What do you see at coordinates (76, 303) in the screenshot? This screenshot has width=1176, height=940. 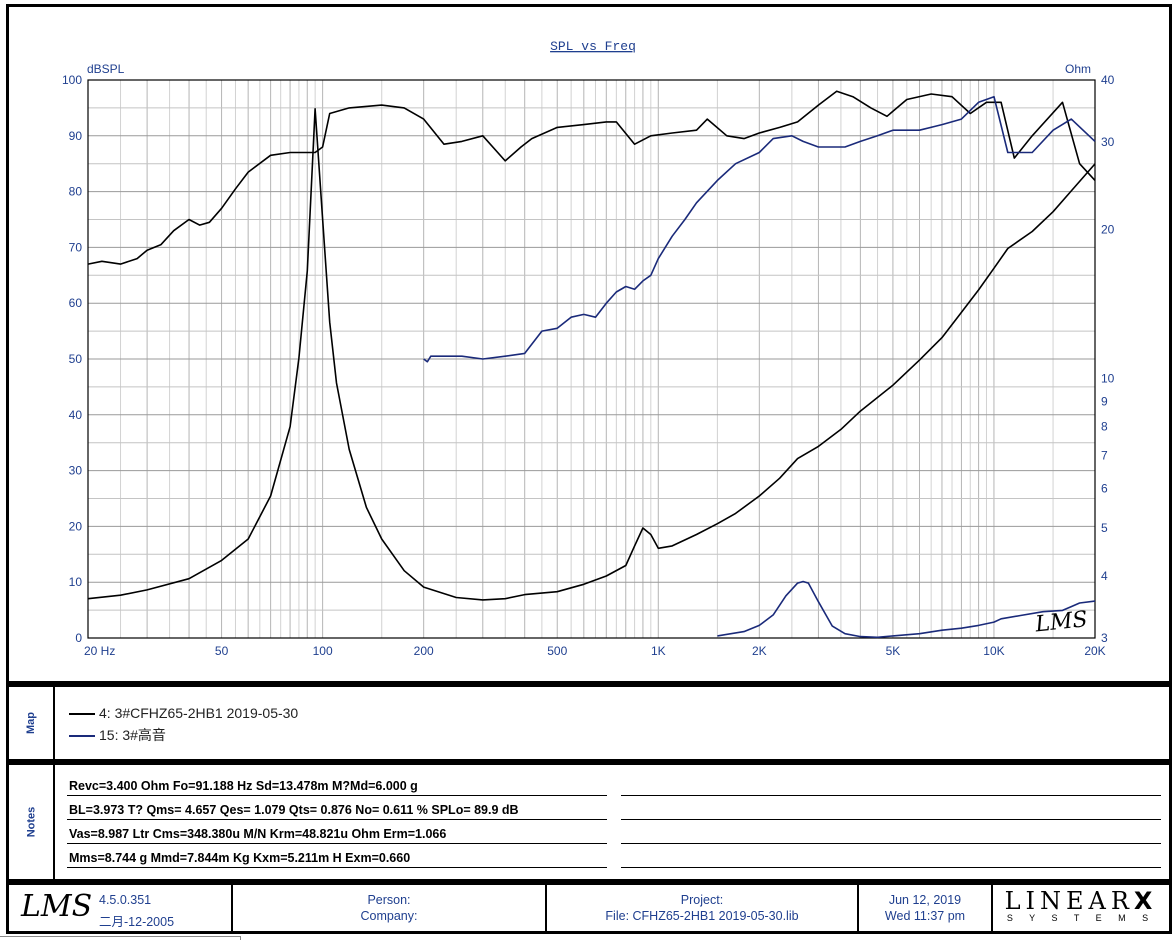 I see `y-left-tick-label: 60` at bounding box center [76, 303].